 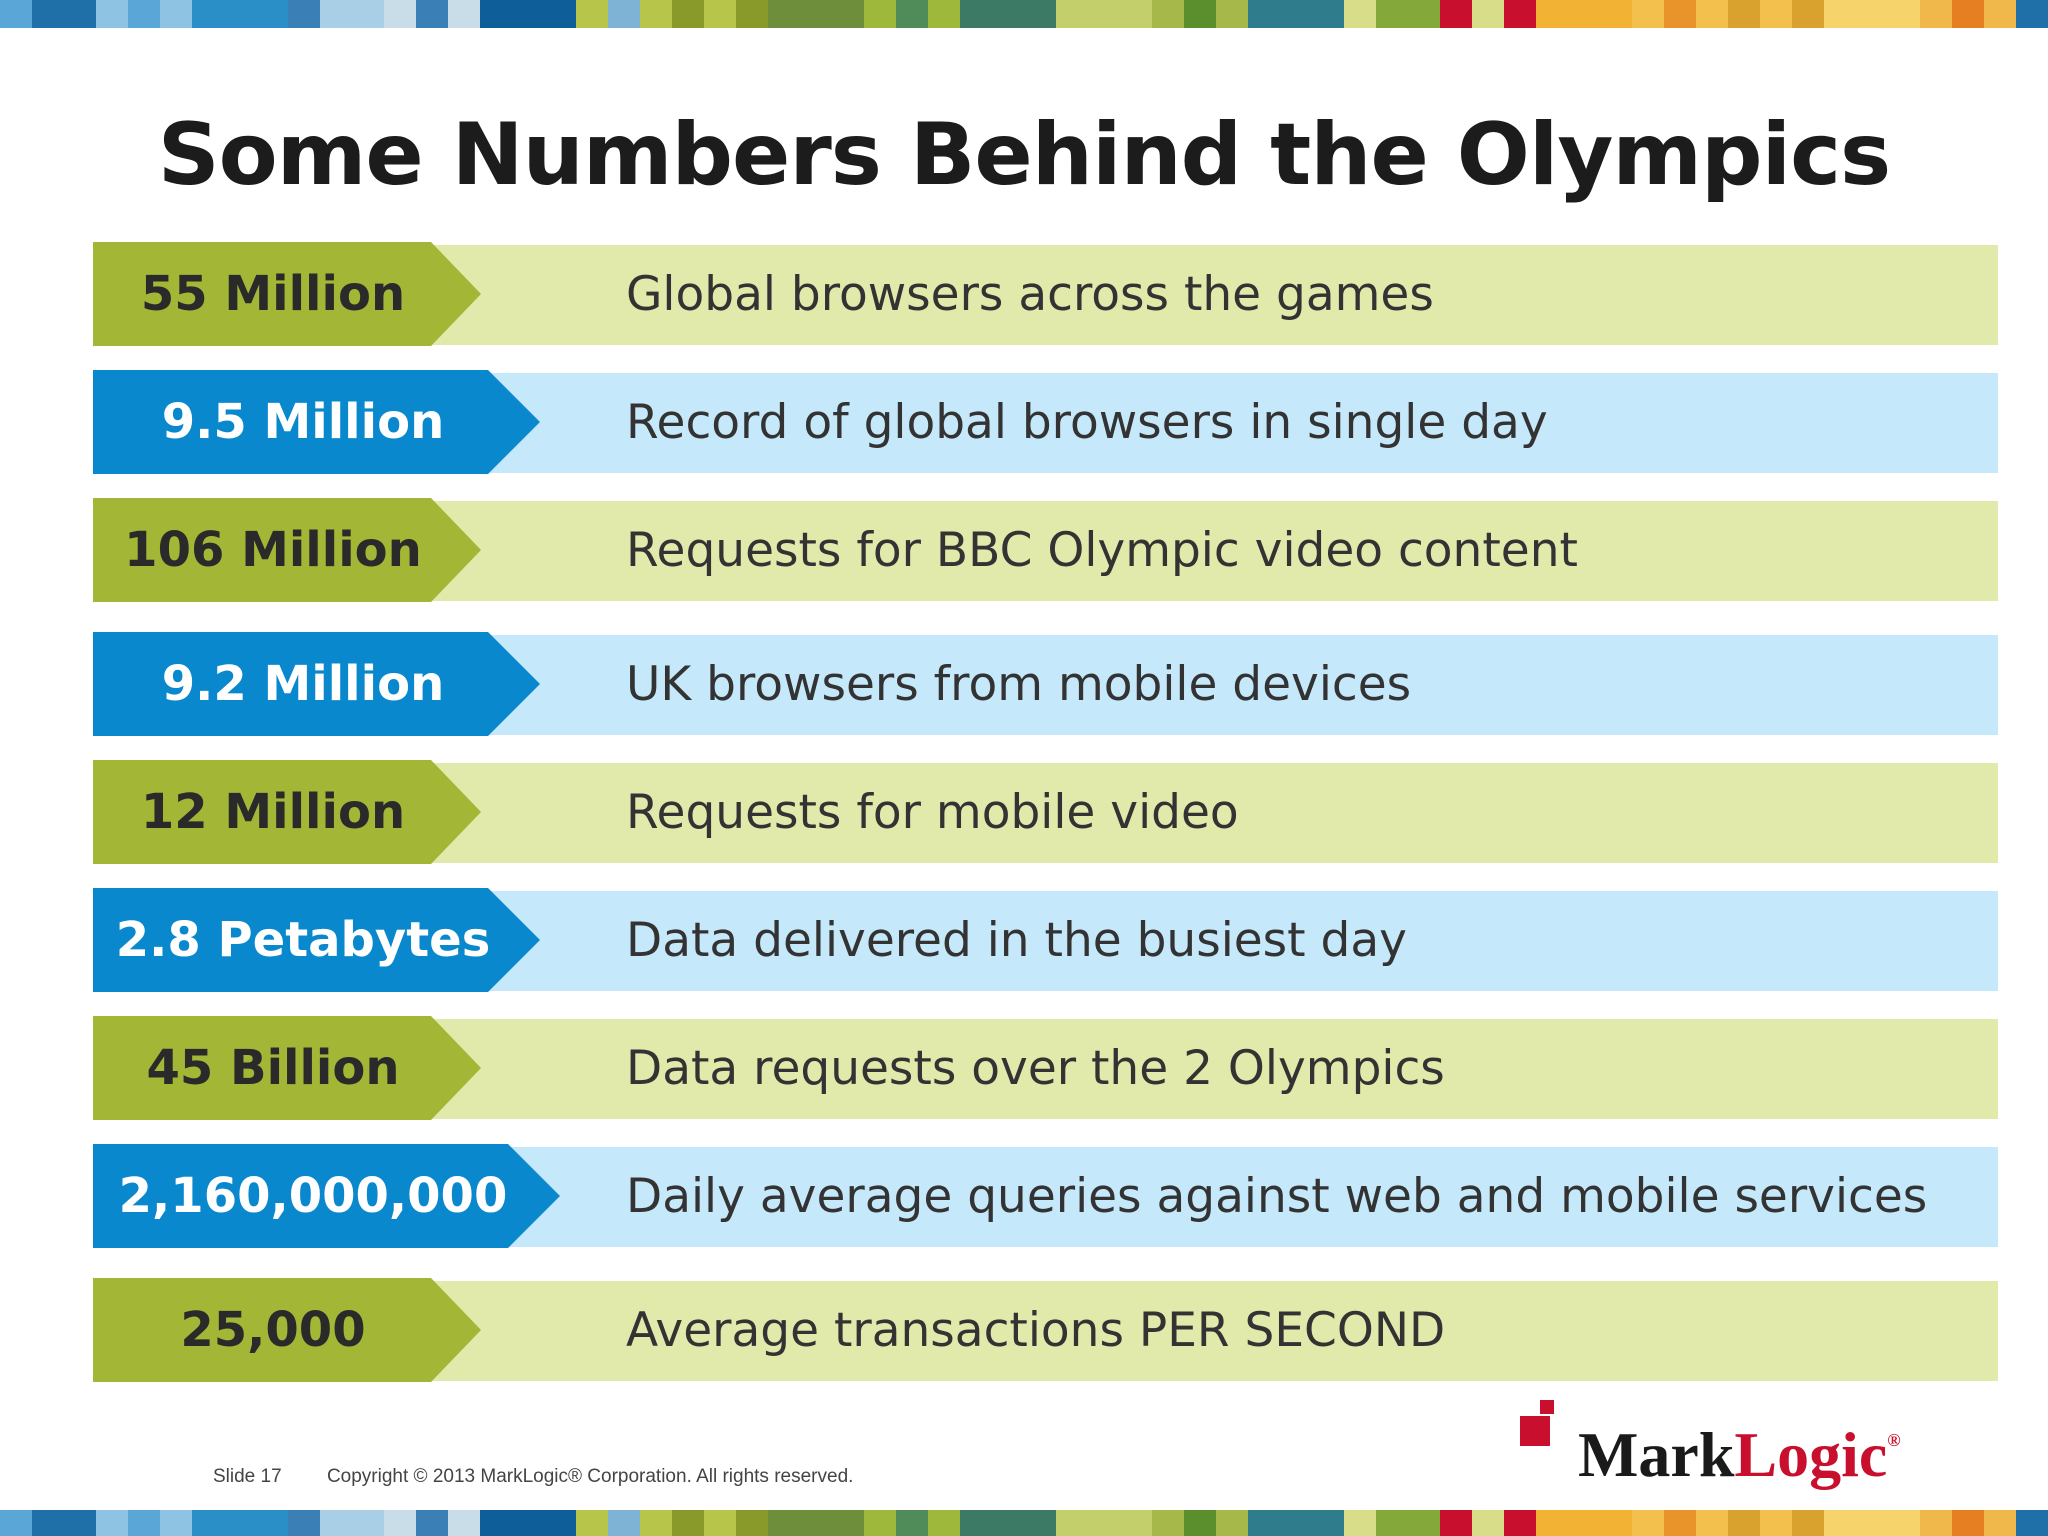 What do you see at coordinates (1016, 940) in the screenshot?
I see `stat-description: Data delivered in the busiest day` at bounding box center [1016, 940].